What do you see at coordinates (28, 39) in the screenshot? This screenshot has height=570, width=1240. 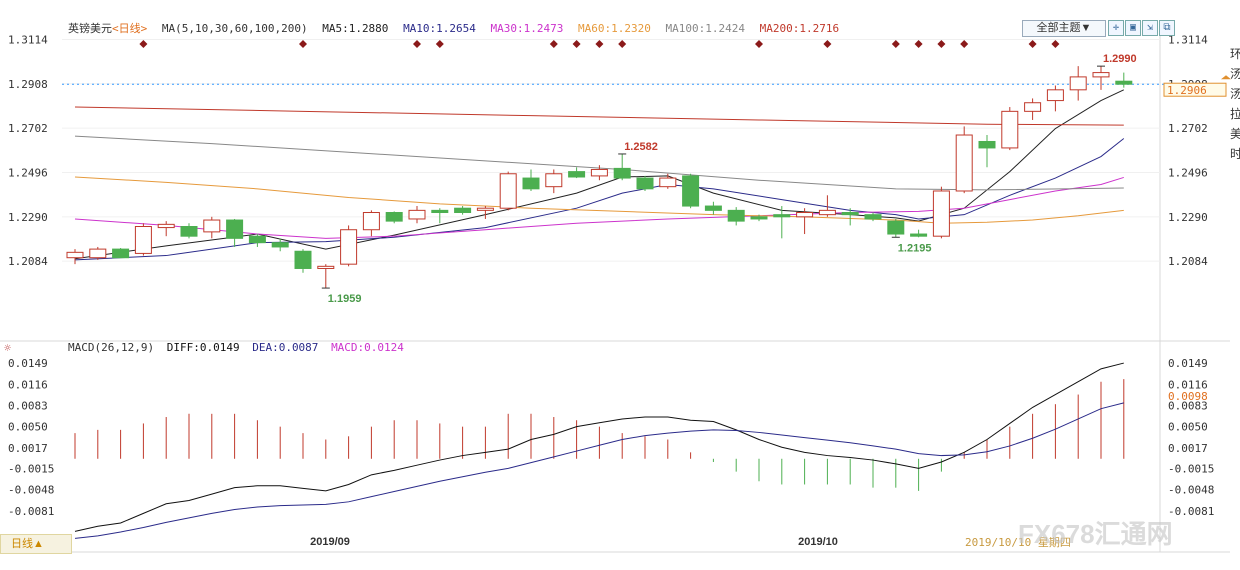 I see `price-tick-label-left: 1.3114` at bounding box center [28, 39].